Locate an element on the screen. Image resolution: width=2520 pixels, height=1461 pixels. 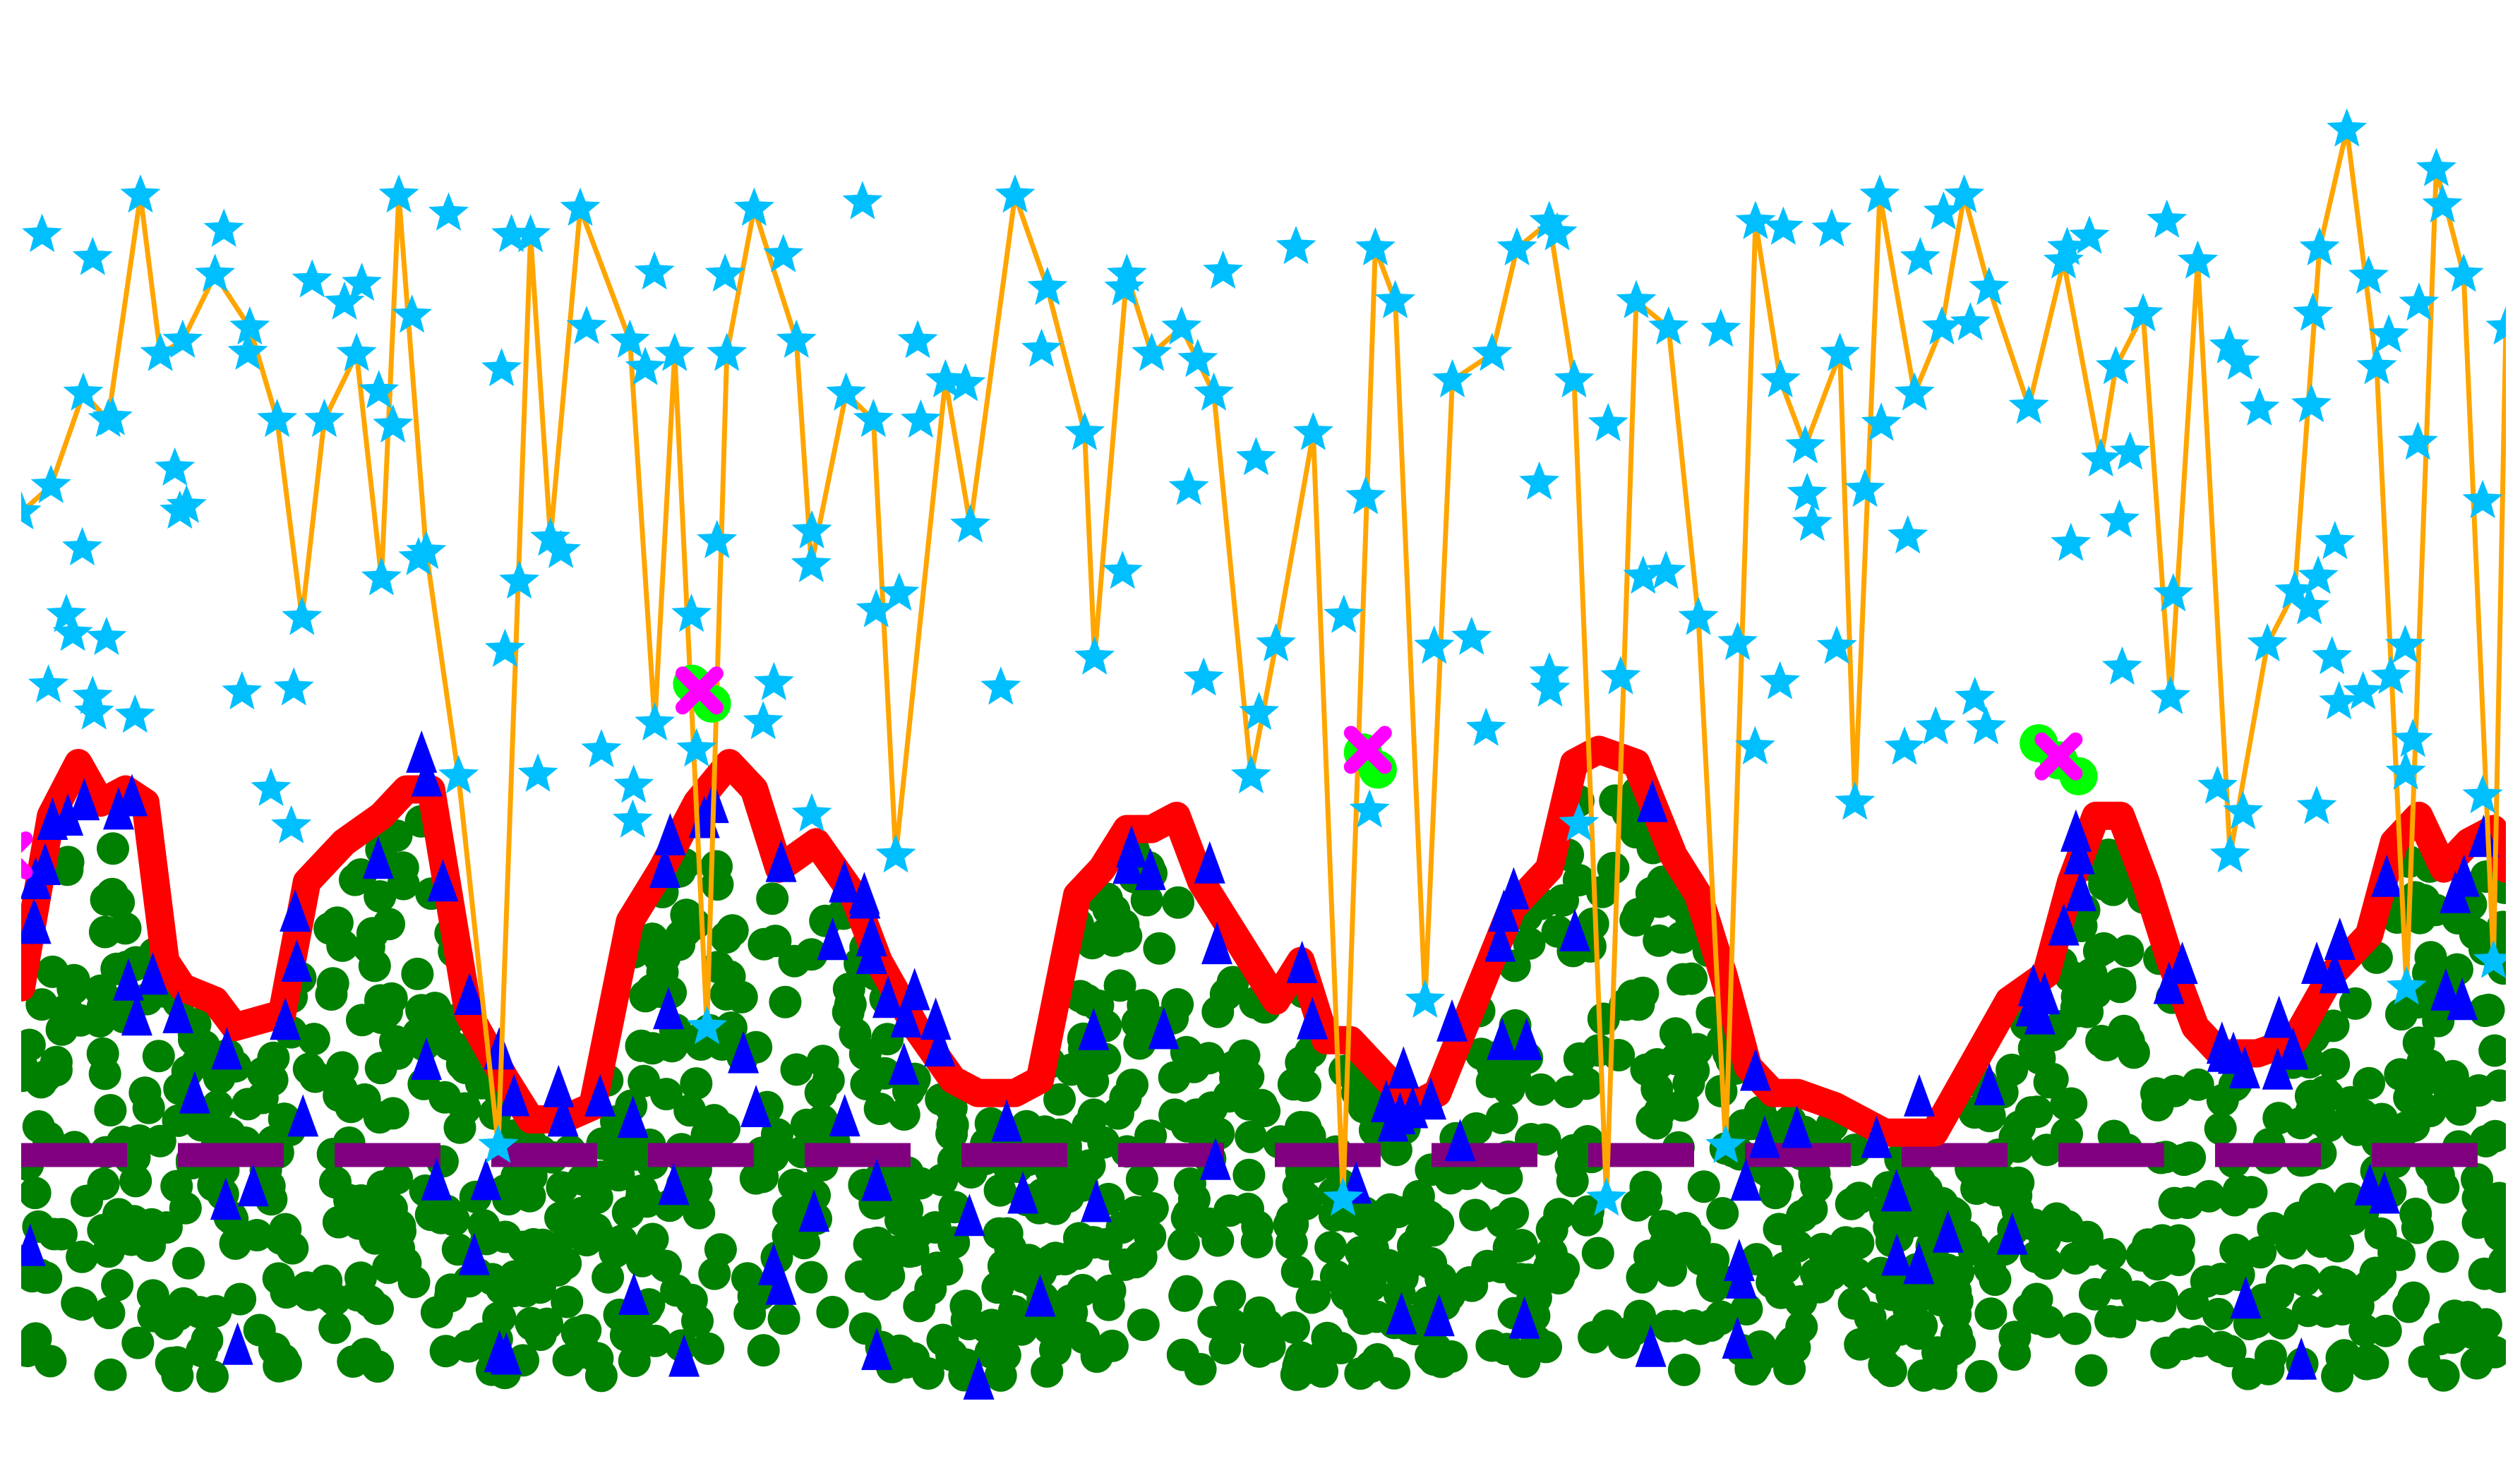
magenta-x-stroke is located at coordinates (1368, 750).